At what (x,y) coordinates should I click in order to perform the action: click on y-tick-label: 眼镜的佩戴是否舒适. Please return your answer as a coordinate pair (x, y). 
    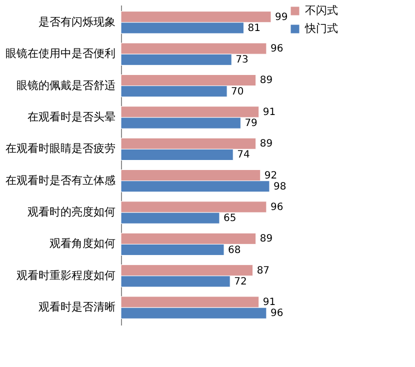
    Looking at the image, I should click on (66, 85).